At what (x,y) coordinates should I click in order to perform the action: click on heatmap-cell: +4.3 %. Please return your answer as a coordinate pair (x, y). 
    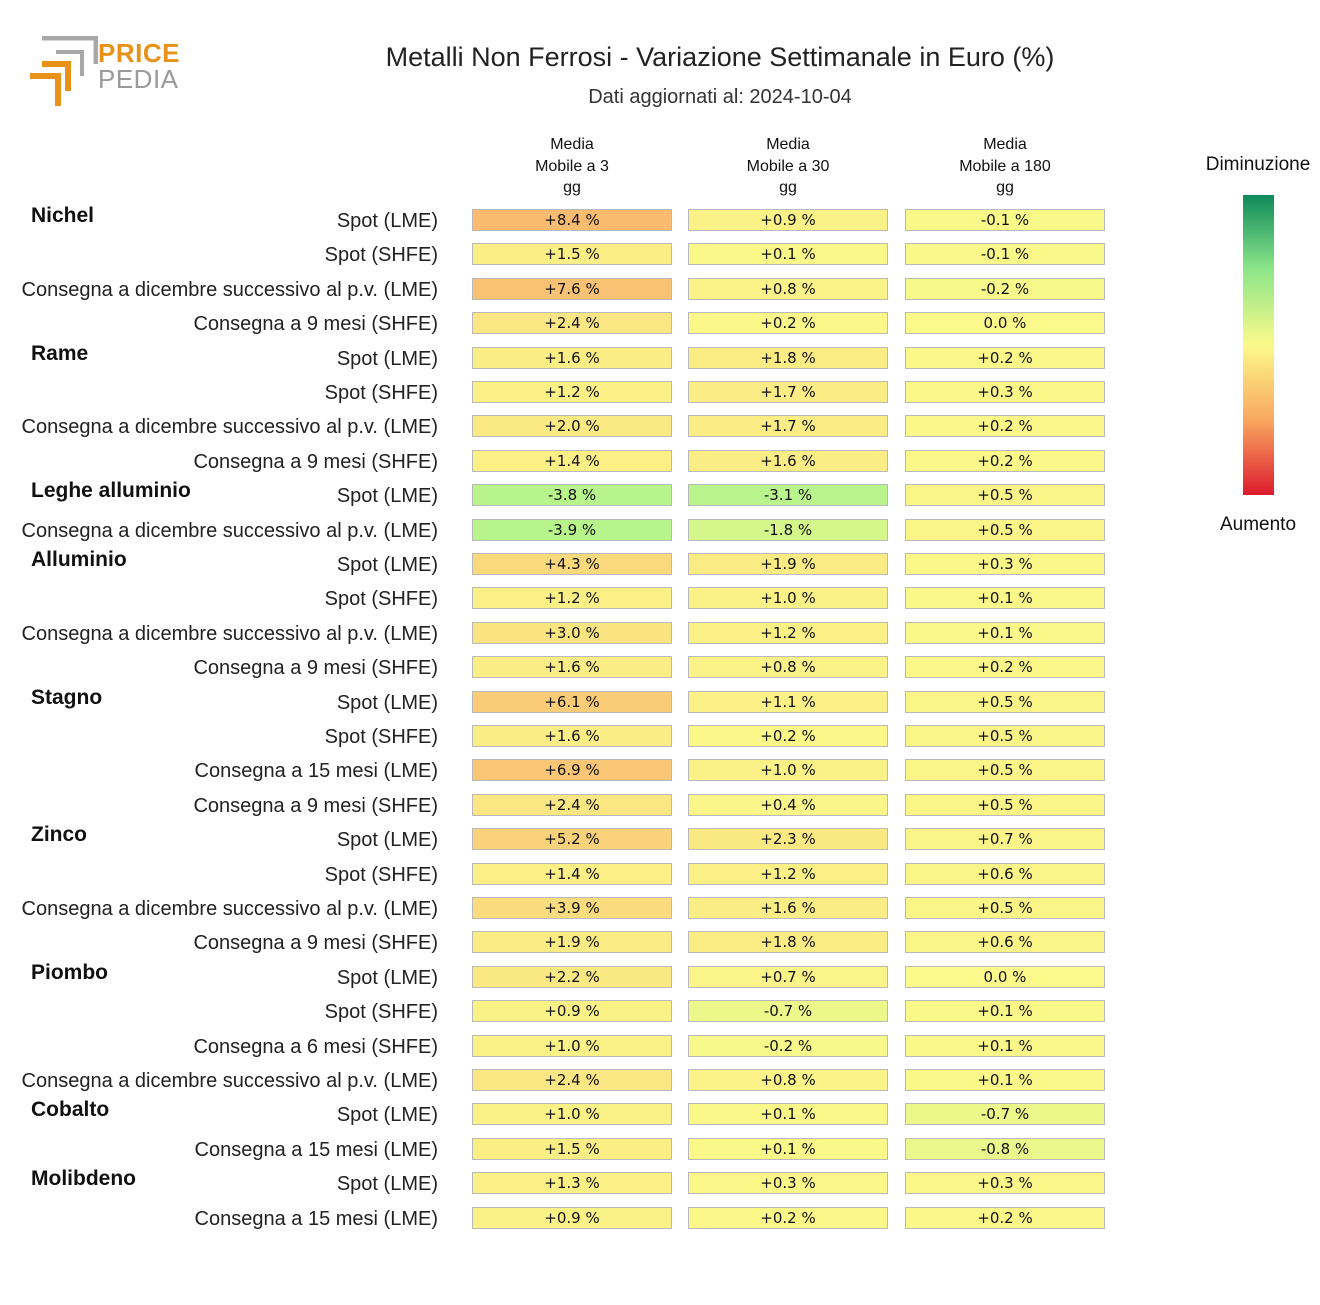
    Looking at the image, I should click on (572, 564).